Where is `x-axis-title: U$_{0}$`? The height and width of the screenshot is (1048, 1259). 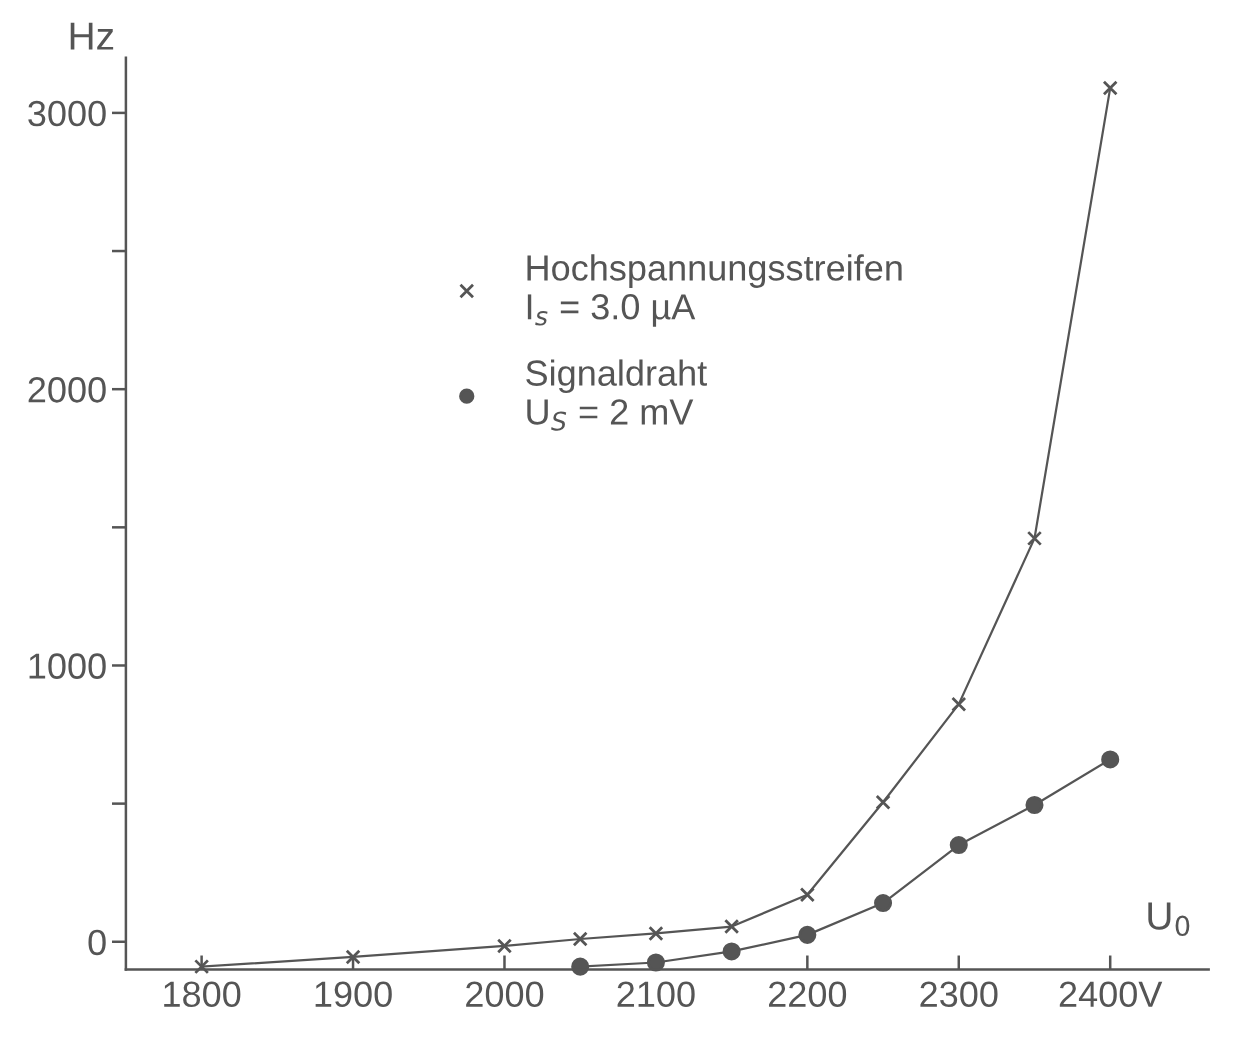
x-axis-title: U$_{0}$ is located at coordinates (1169, 919).